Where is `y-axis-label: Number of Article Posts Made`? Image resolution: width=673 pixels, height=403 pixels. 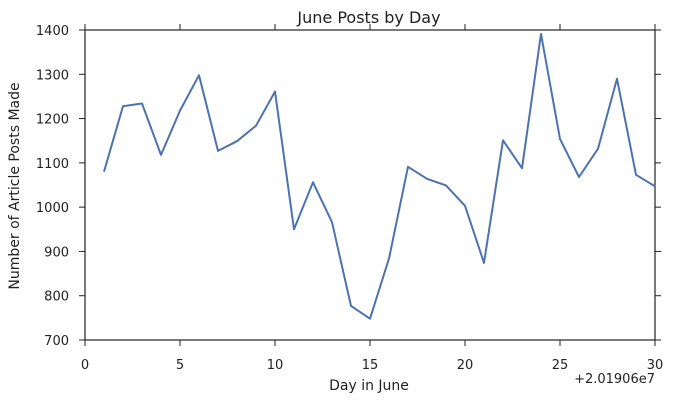
y-axis-label: Number of Article Posts Made is located at coordinates (15, 185).